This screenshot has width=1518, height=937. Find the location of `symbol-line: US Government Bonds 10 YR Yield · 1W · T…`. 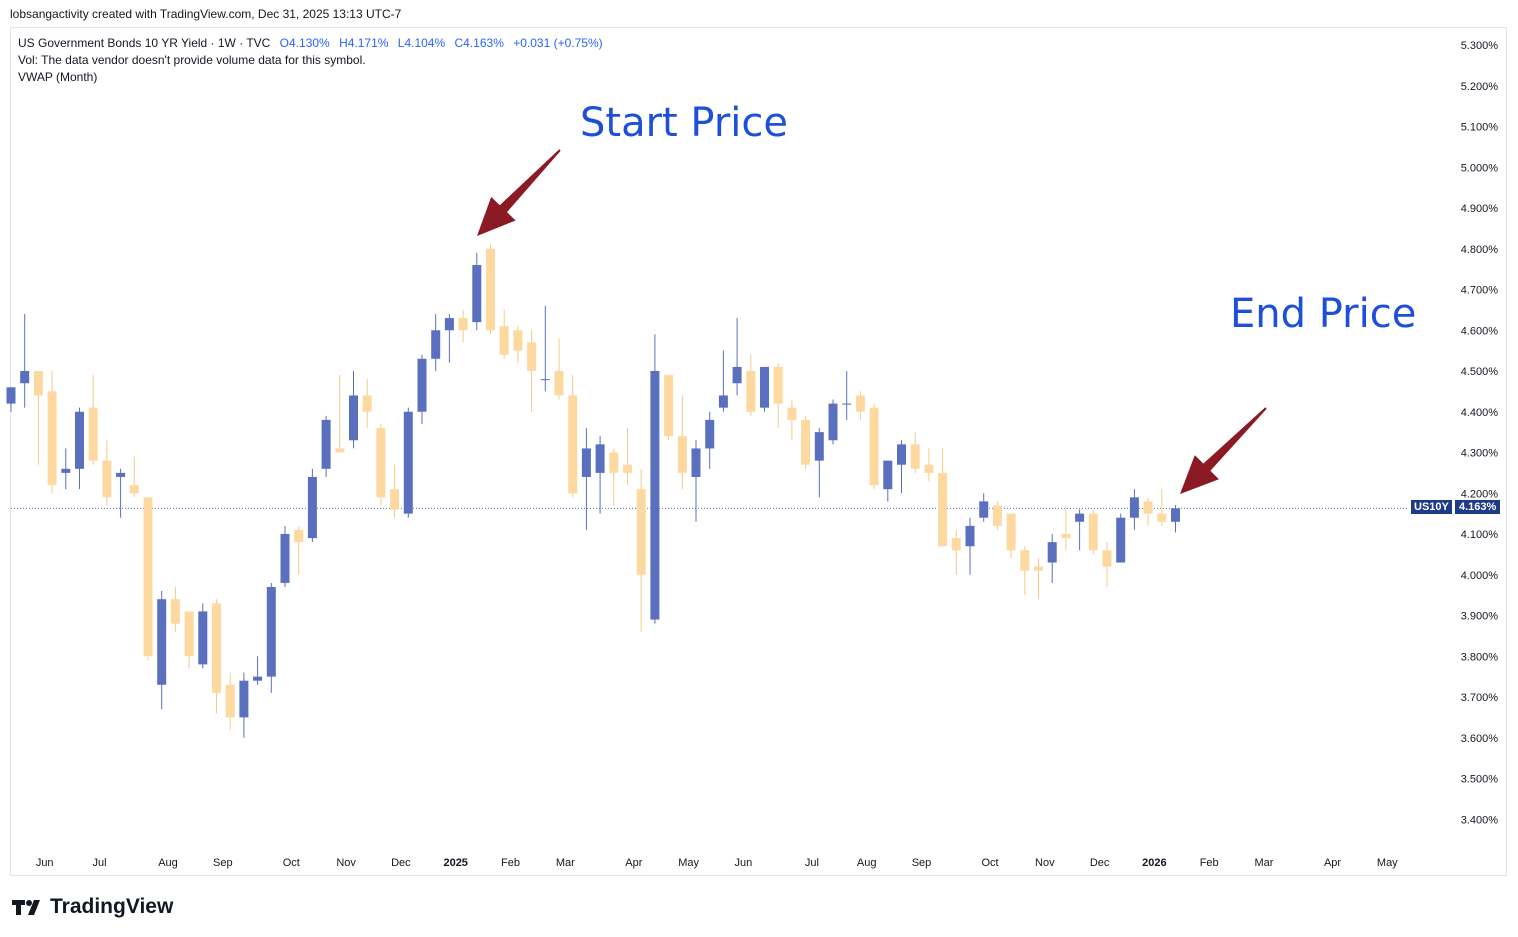

symbol-line: US Government Bonds 10 YR Yield · 1W · T… is located at coordinates (310, 43).